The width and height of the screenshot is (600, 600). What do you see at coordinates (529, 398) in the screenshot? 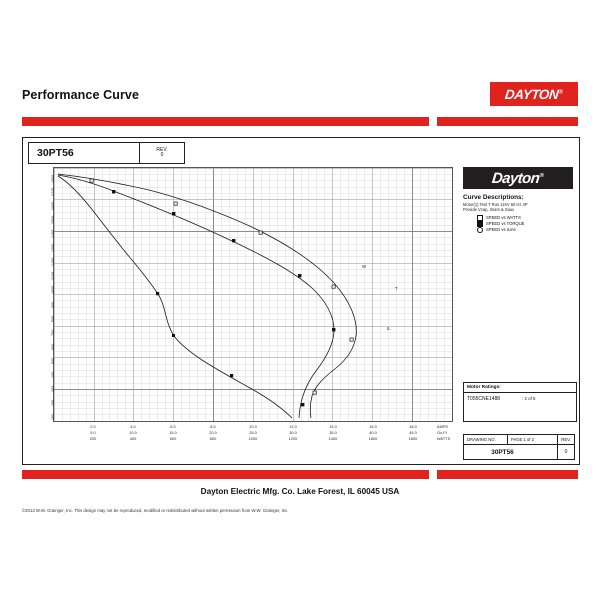
I see `motor-ratings-page: : 2 of 5` at bounding box center [529, 398].